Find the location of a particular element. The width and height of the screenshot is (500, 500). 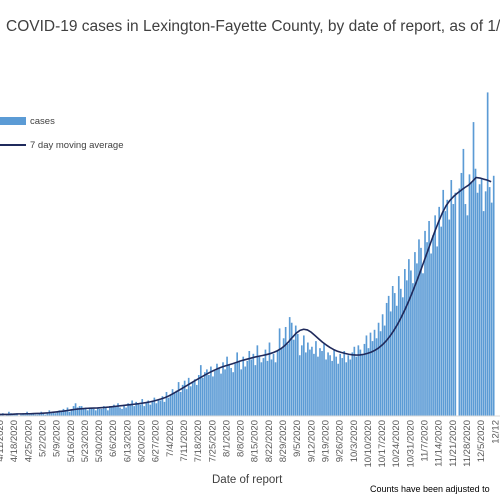

x-tick-label: 8/15/2020 is located at coordinates (255, 441).